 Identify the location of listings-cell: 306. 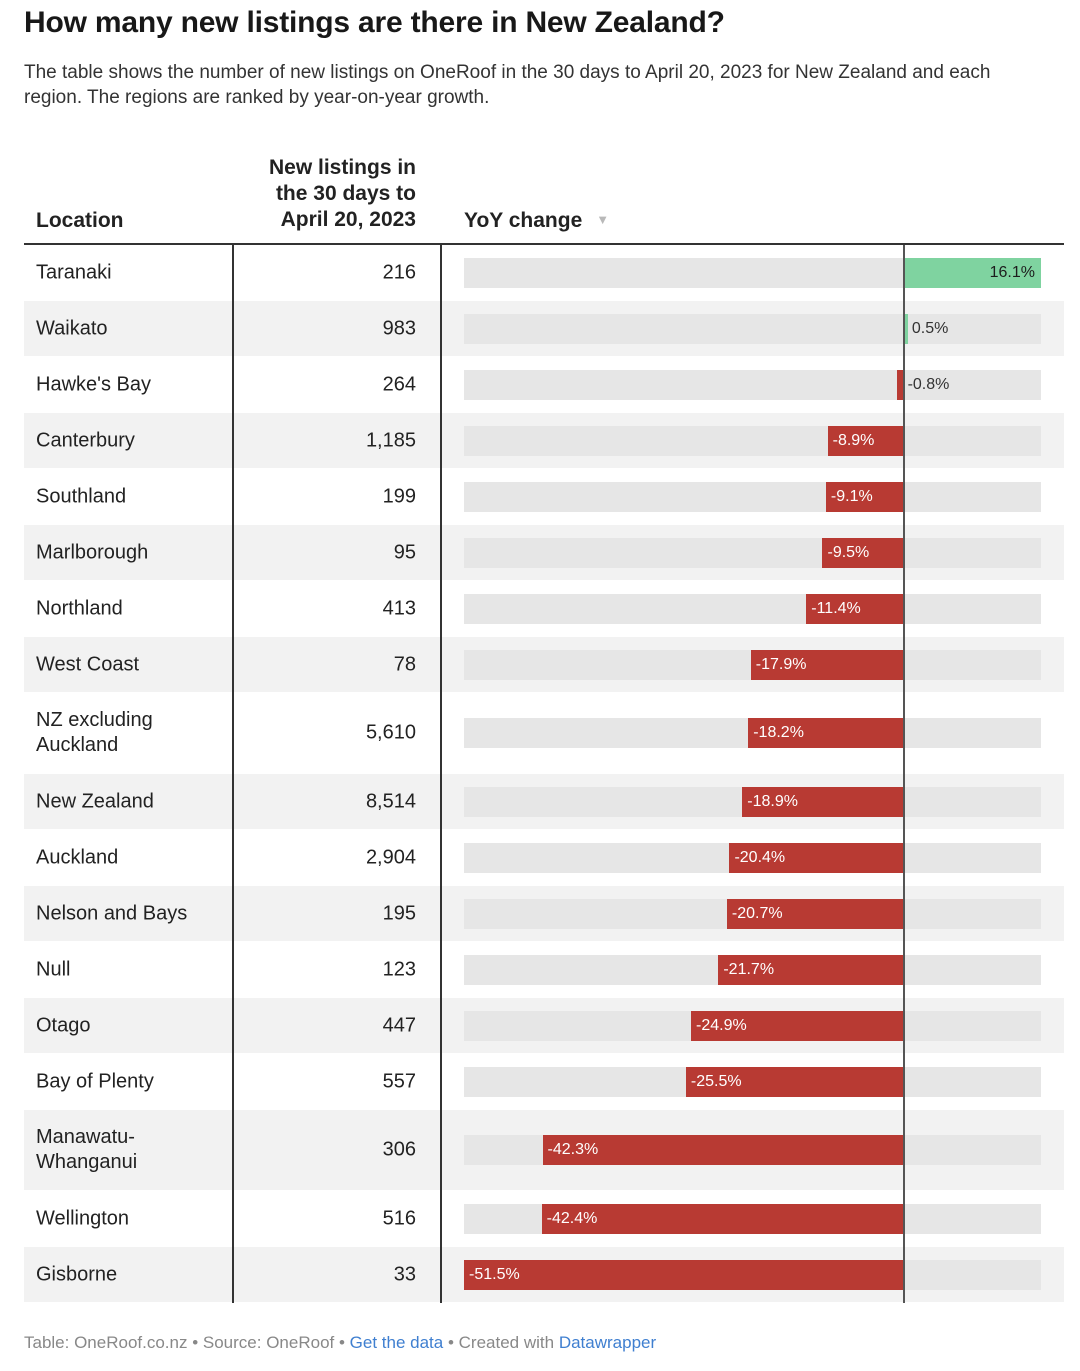
(399, 1149).